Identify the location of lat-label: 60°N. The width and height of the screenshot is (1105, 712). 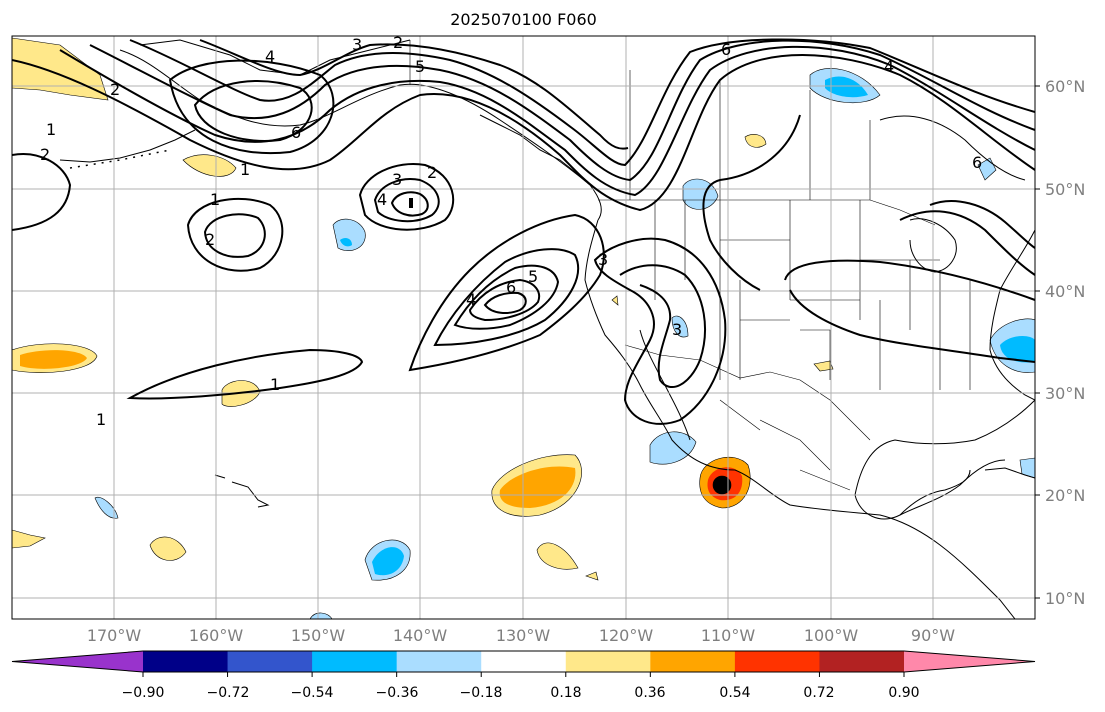
(1065, 86).